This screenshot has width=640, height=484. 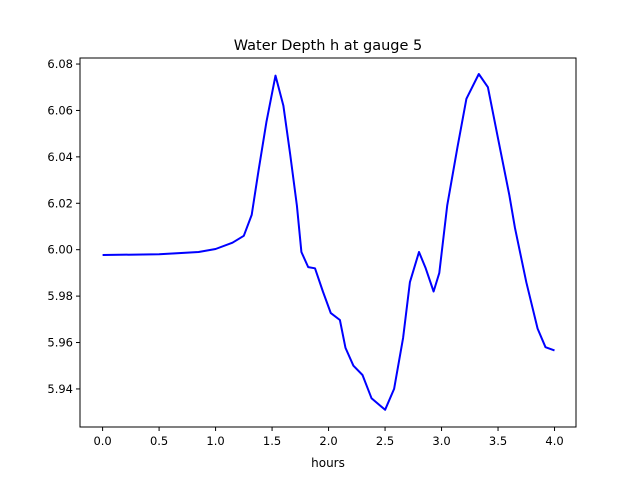 What do you see at coordinates (328, 463) in the screenshot?
I see `x-axis-label: hours` at bounding box center [328, 463].